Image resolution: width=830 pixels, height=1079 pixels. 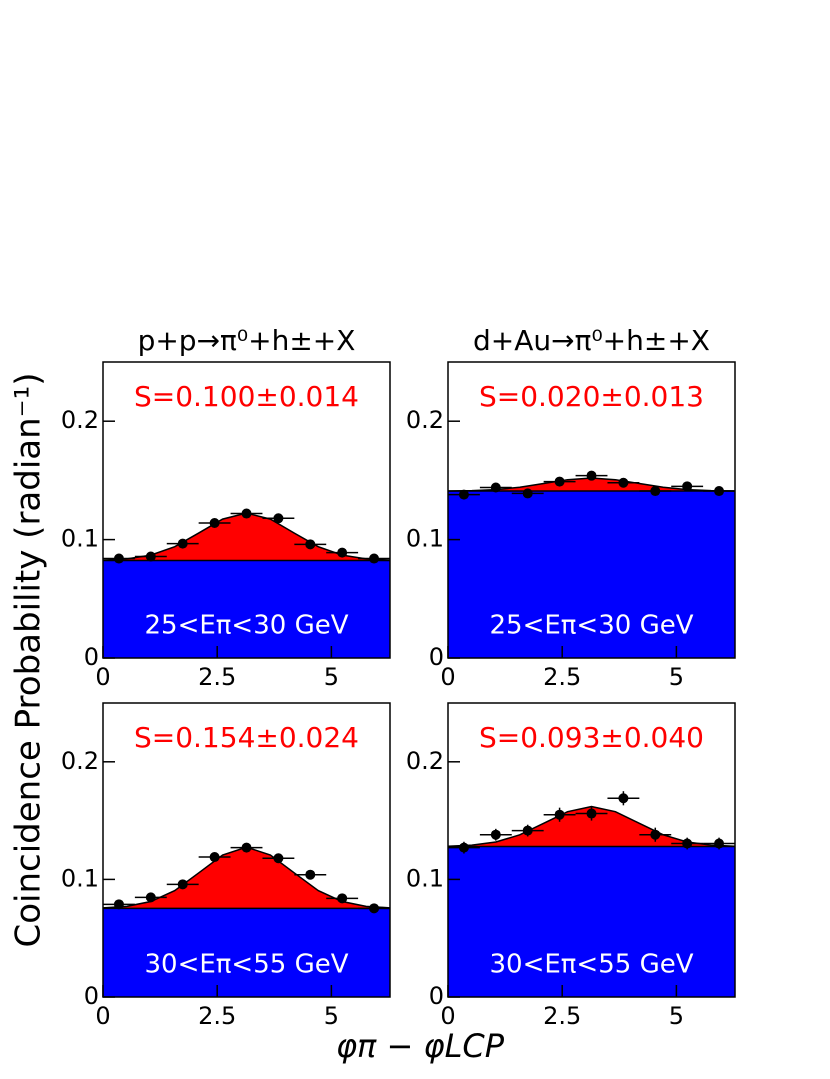 I want to click on fit-annotation: S=0.100±0.014, so click(x=246, y=396).